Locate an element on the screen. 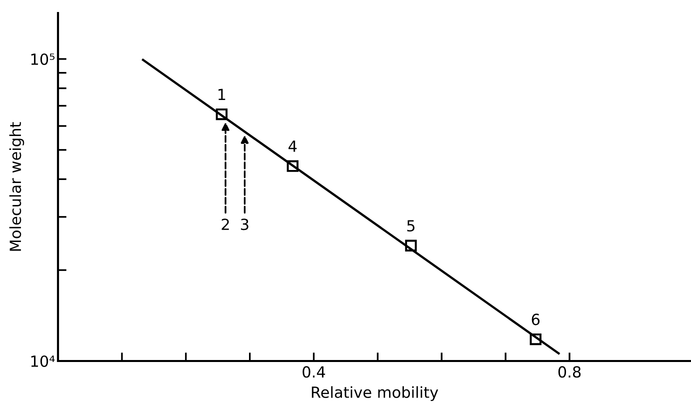  y-axis-title: Molecular weight is located at coordinates (16, 186).